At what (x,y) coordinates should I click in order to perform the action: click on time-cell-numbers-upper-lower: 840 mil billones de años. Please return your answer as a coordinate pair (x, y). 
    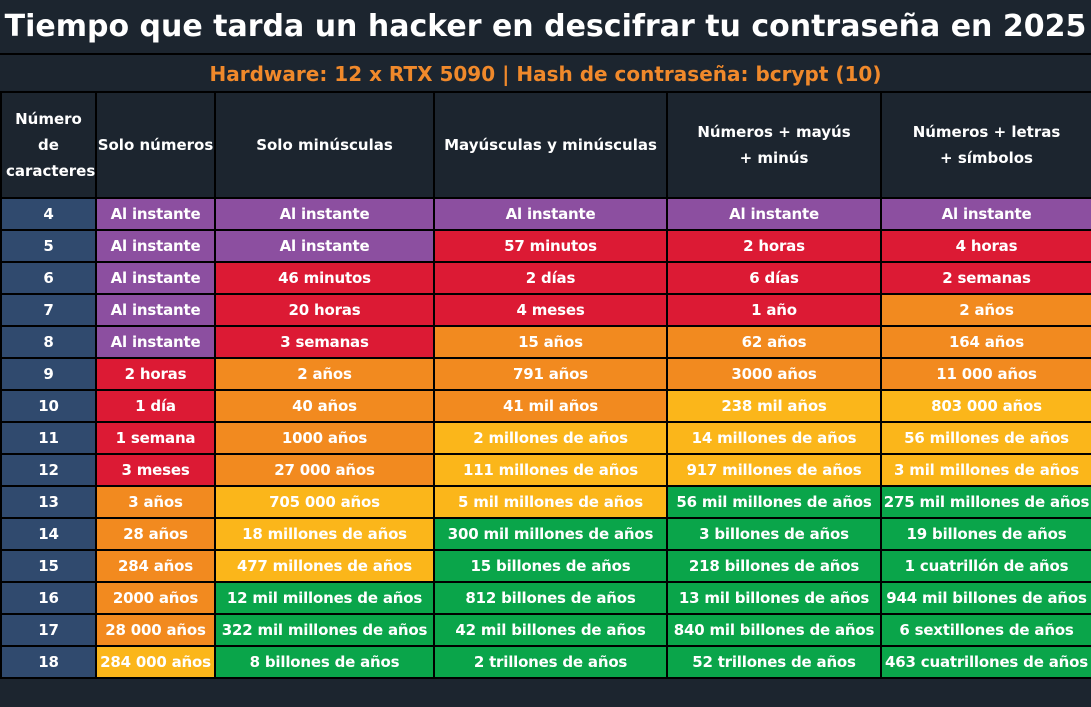
    Looking at the image, I should click on (774, 630).